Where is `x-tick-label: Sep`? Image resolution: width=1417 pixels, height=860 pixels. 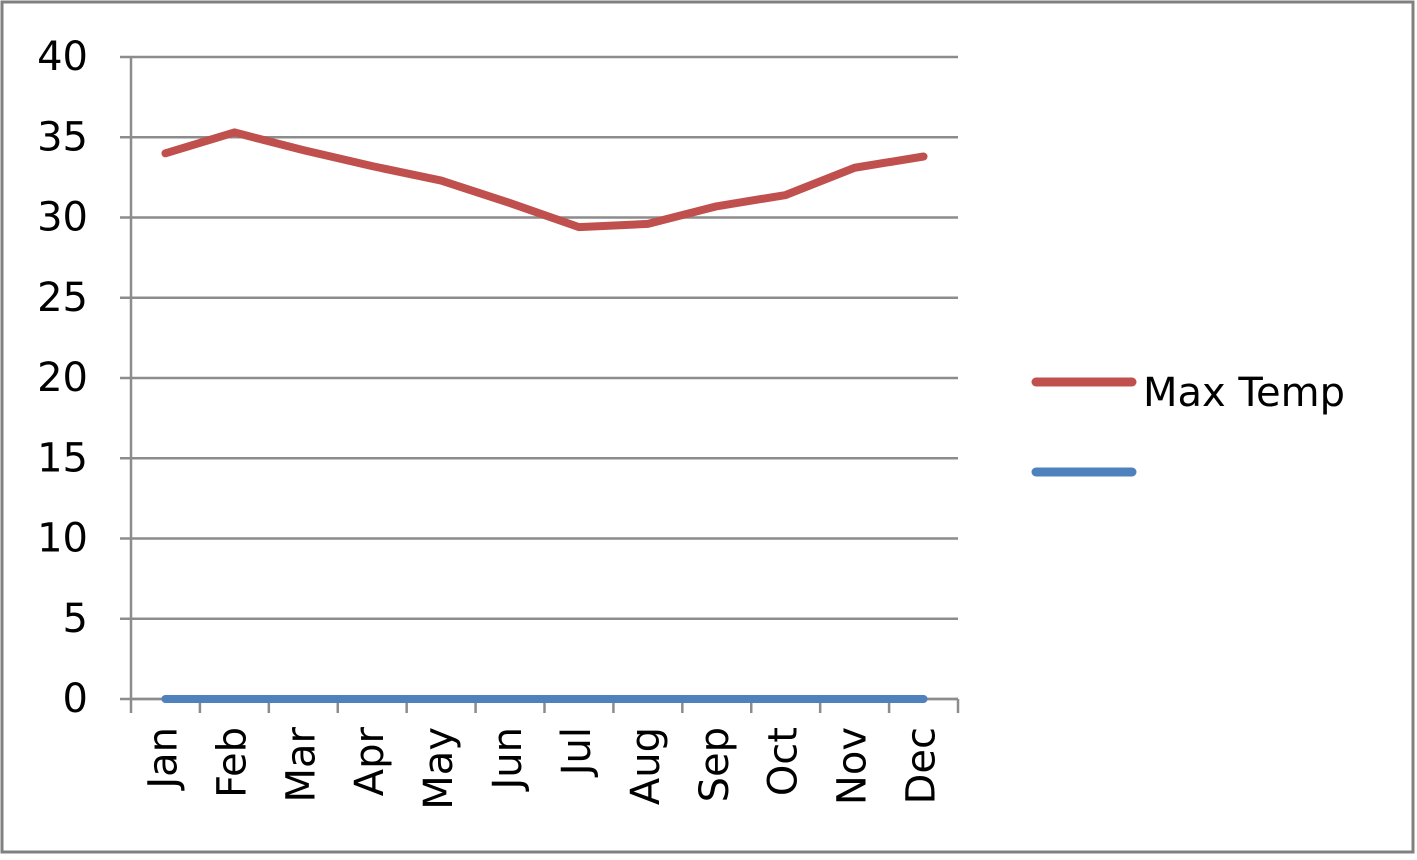
x-tick-label: Sep is located at coordinates (715, 764).